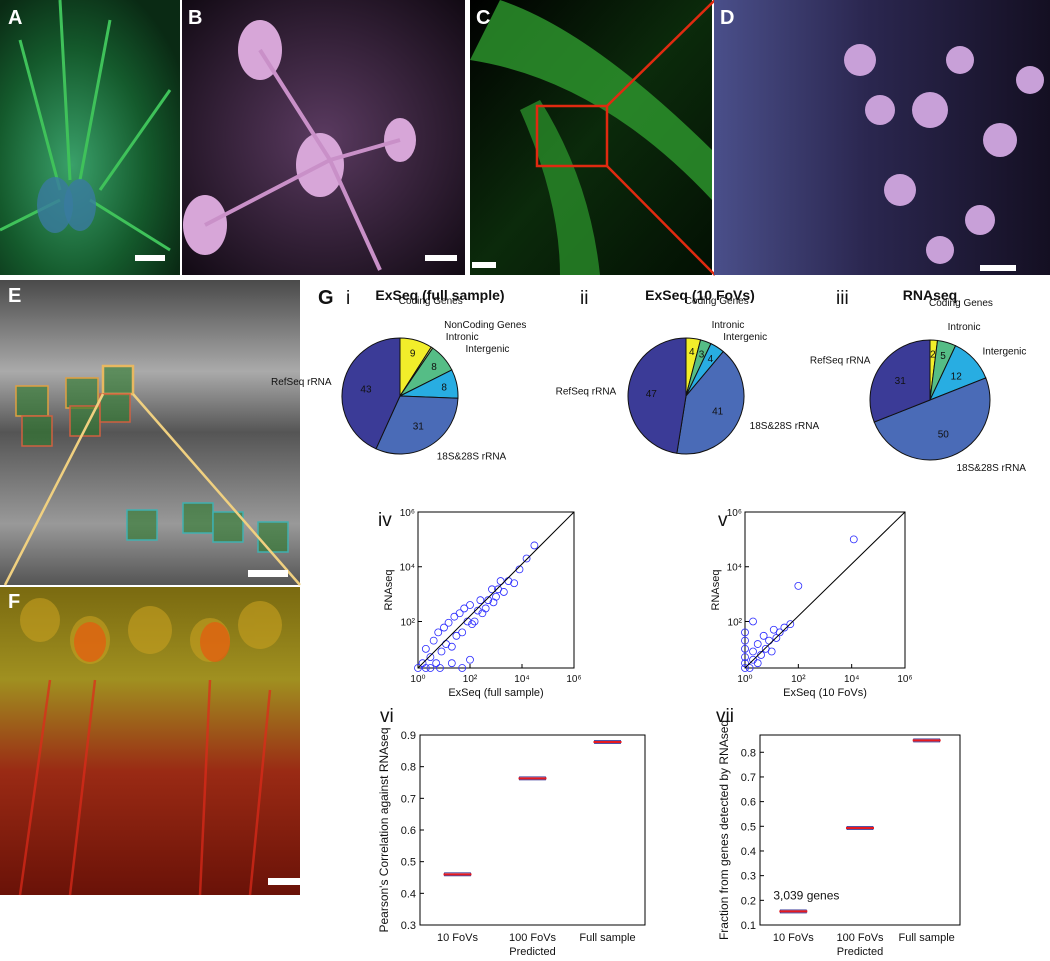 This screenshot has width=1050, height=961. I want to click on points, so click(476, 606).